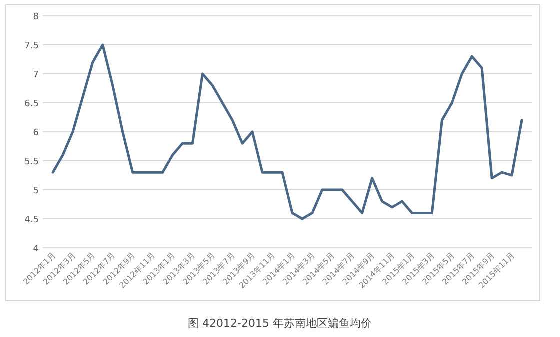 The width and height of the screenshot is (560, 337). I want to click on y-tick-label: 5, so click(36, 191).